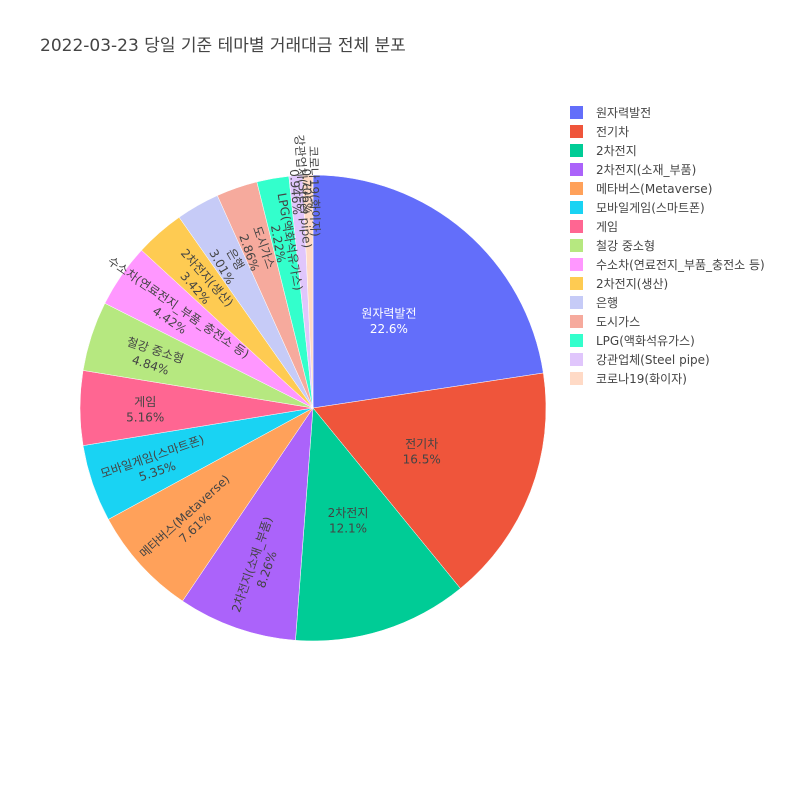 The height and width of the screenshot is (800, 800). Describe the element at coordinates (145, 410) in the screenshot. I see `slice-7-label: 게임 5.16%` at that location.